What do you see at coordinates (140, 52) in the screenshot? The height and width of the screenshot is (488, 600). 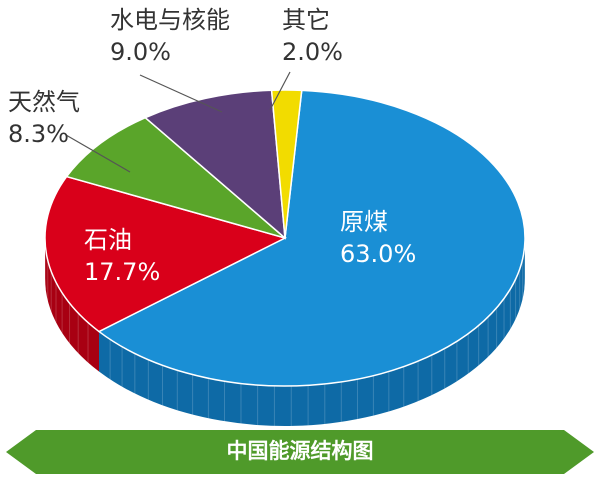 I see `slice-value-label: 9.0%` at bounding box center [140, 52].